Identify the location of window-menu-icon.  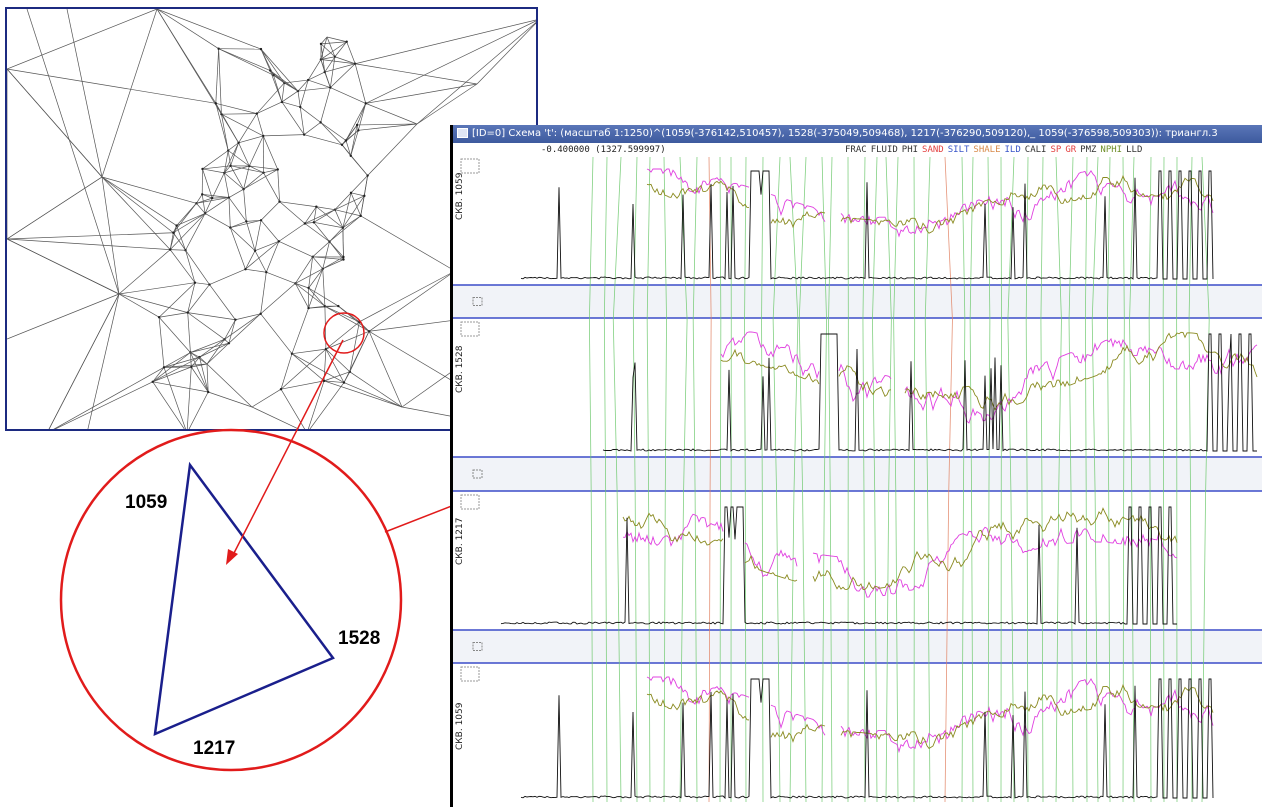
(462, 133).